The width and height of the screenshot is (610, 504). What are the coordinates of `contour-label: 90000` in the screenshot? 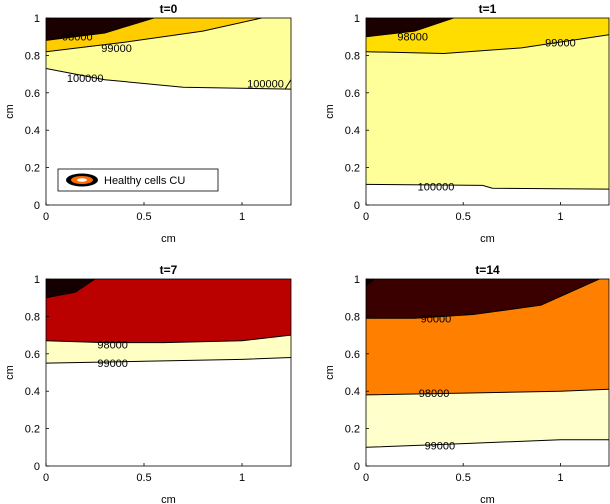 It's located at (436, 319).